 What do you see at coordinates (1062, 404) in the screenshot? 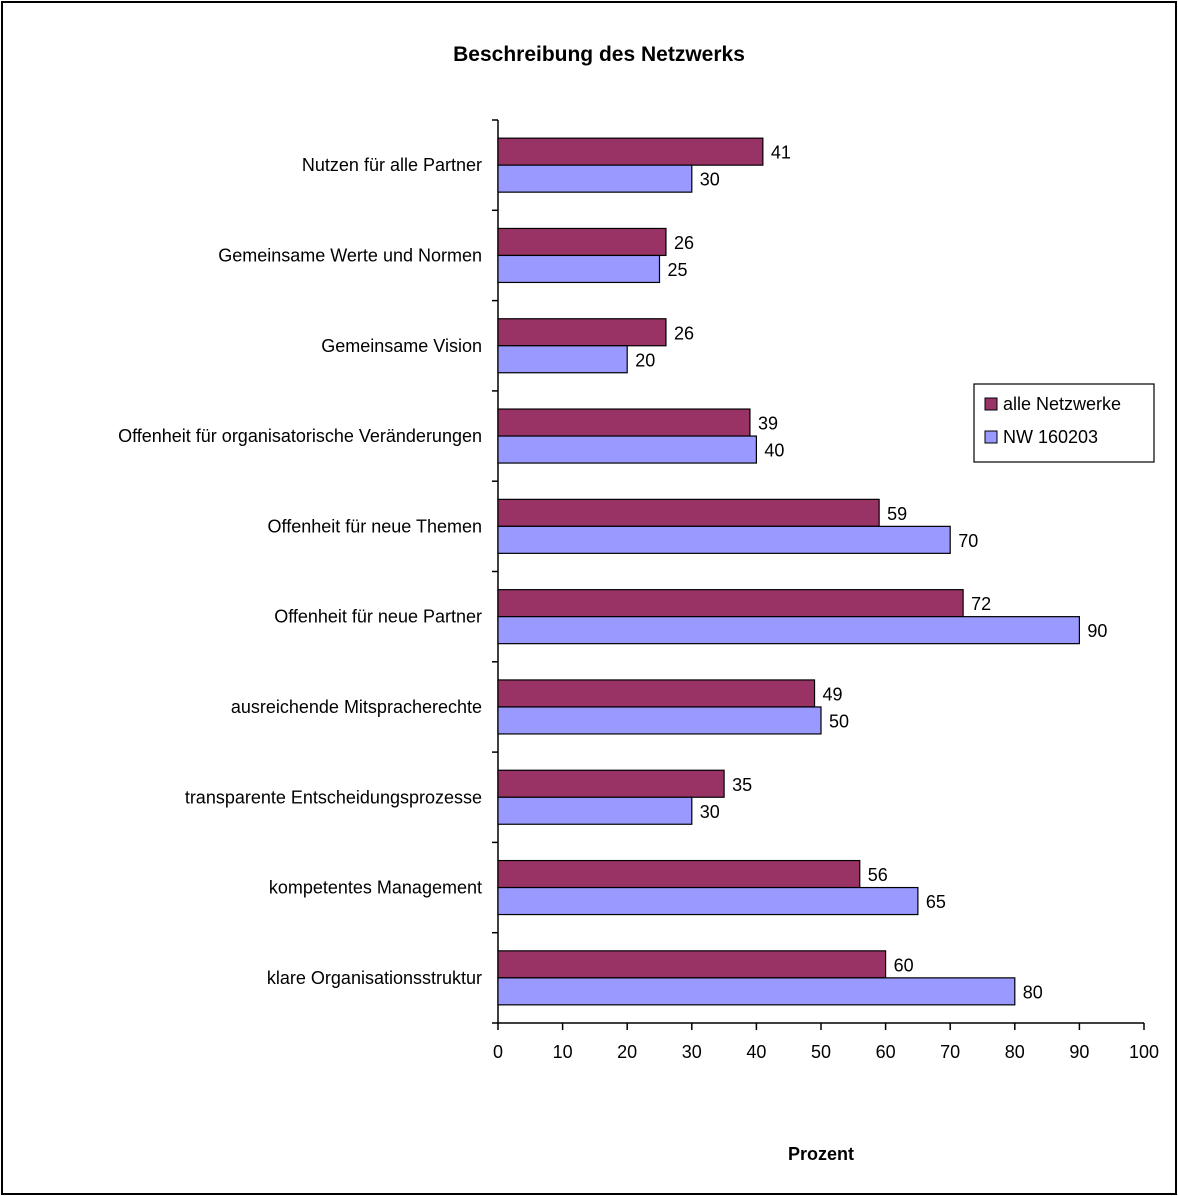
I see `legend-label: alle Netzwerke` at bounding box center [1062, 404].